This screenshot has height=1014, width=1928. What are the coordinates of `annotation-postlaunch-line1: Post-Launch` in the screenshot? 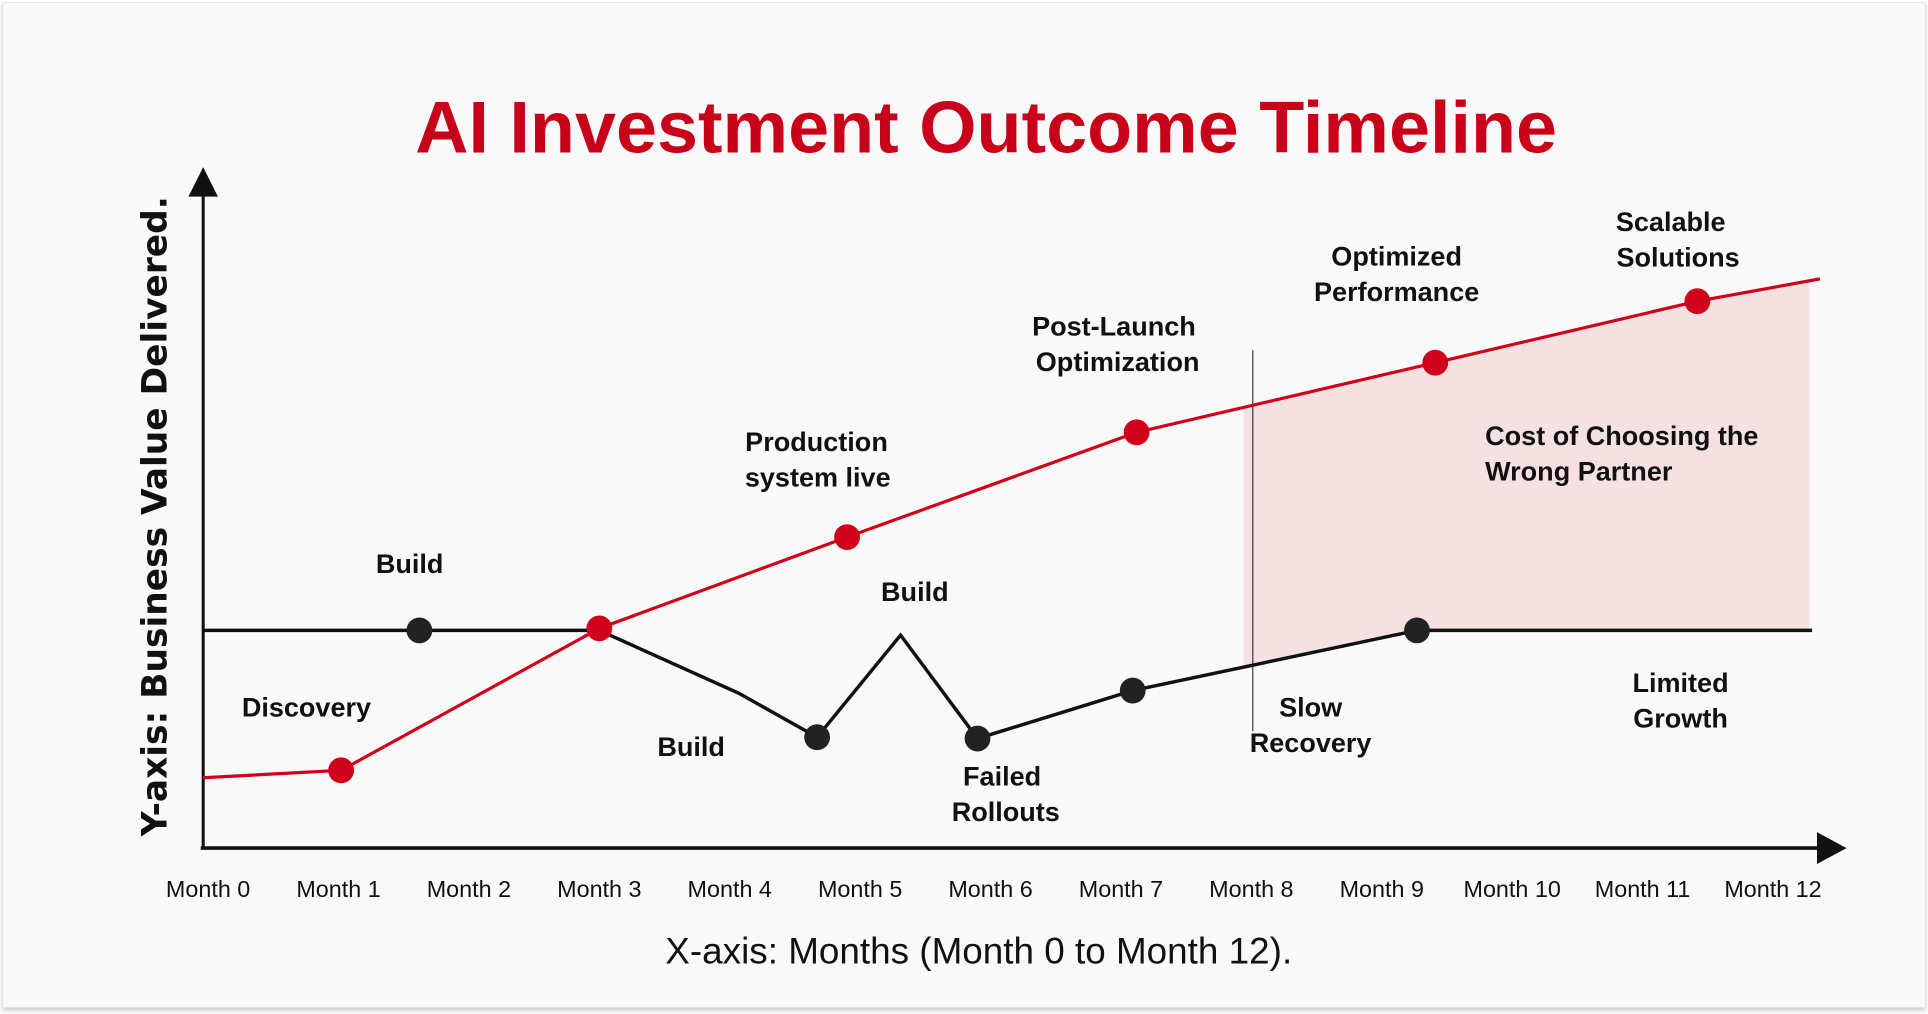 It's located at (1114, 327).